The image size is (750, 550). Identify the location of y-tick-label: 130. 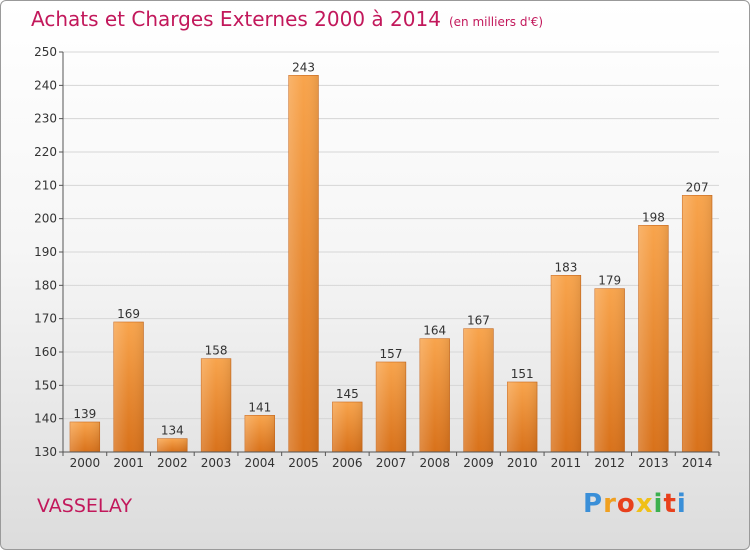
(45, 452).